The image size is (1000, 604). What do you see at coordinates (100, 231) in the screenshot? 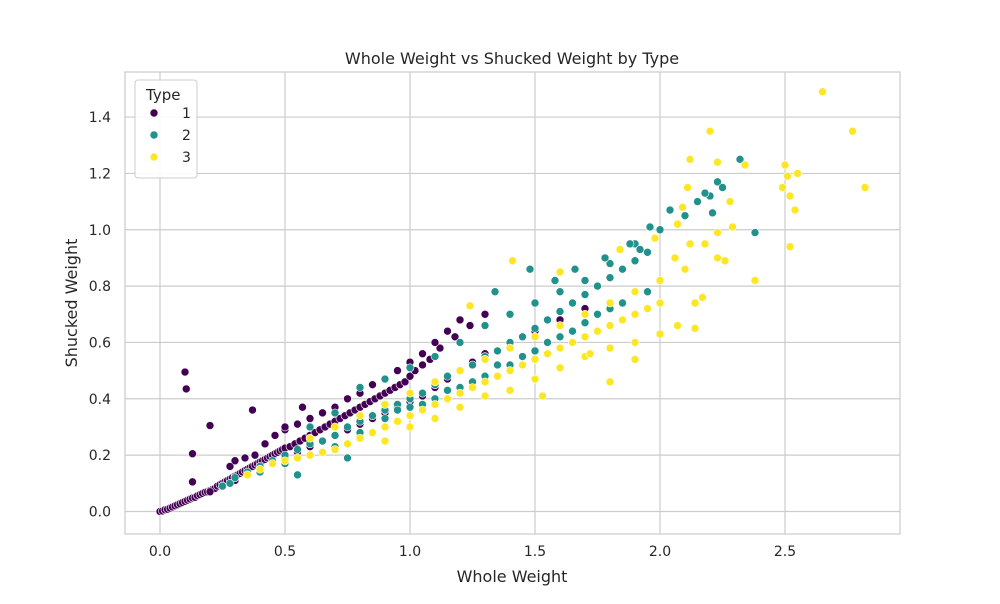
I see `y-tick-label: 1.0` at bounding box center [100, 231].